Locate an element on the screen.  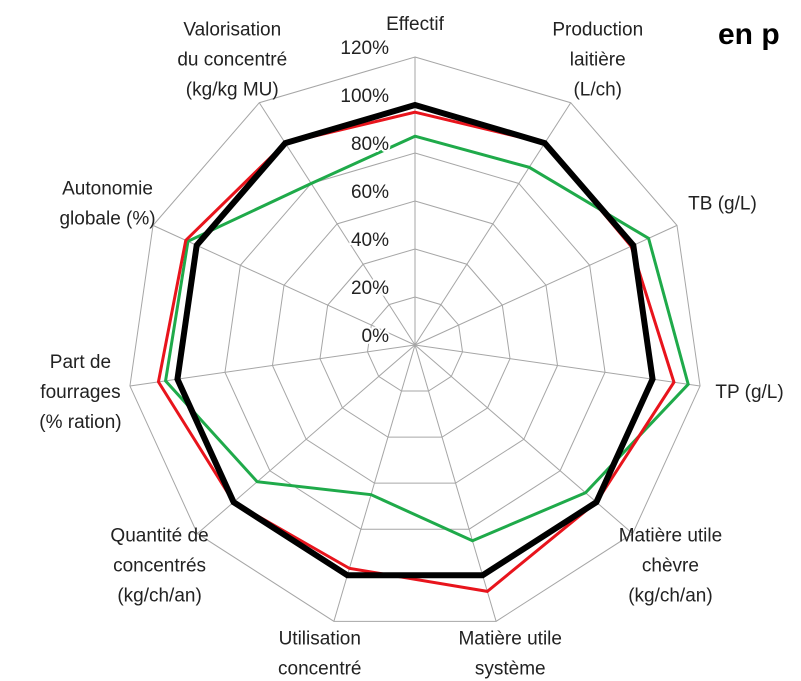
category-label: fourrages is located at coordinates (80, 392).